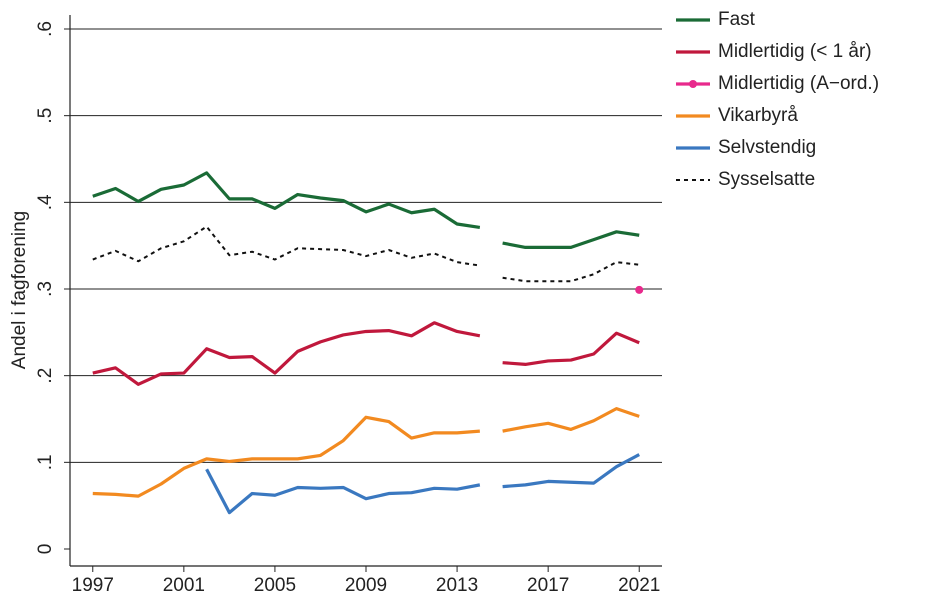 The image size is (928, 602). What do you see at coordinates (639, 289) in the screenshot?
I see `point` at bounding box center [639, 289].